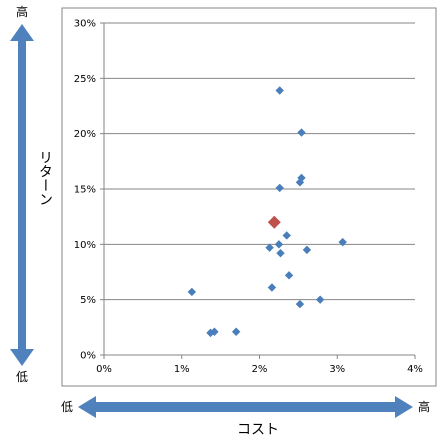  I want to click on y-axis-arrow, so click(22, 195).